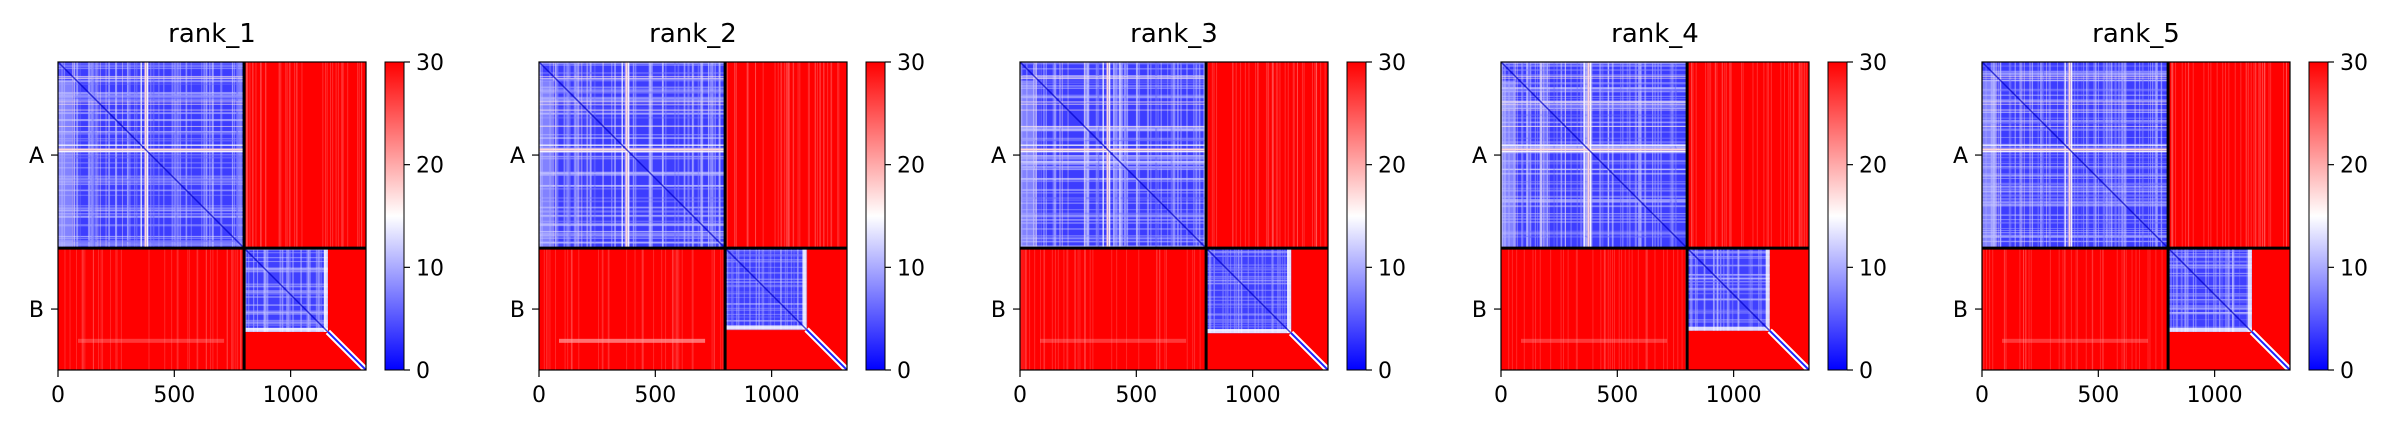 The image size is (2401, 438). What do you see at coordinates (546, 164) in the screenshot?
I see `block-a-a-light-region` at bounding box center [546, 164].